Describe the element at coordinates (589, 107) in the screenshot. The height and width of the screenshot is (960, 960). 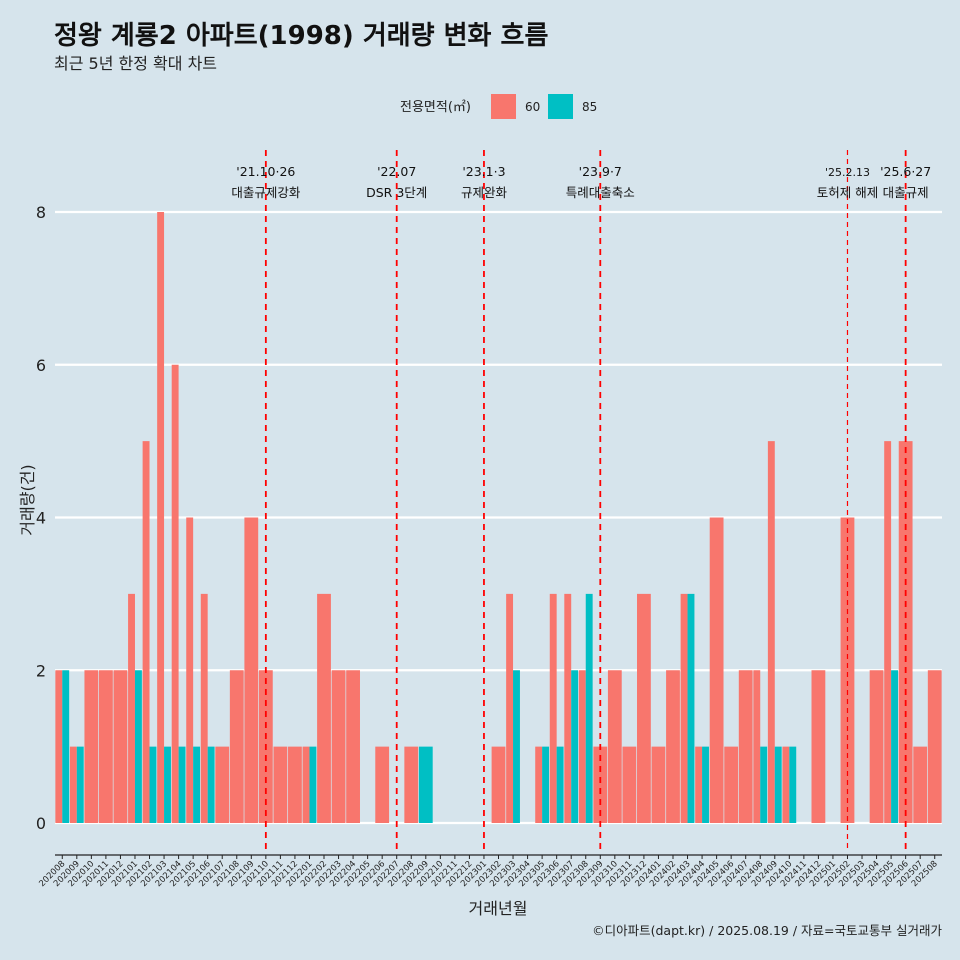
I see `legend-label-85: 85` at that location.